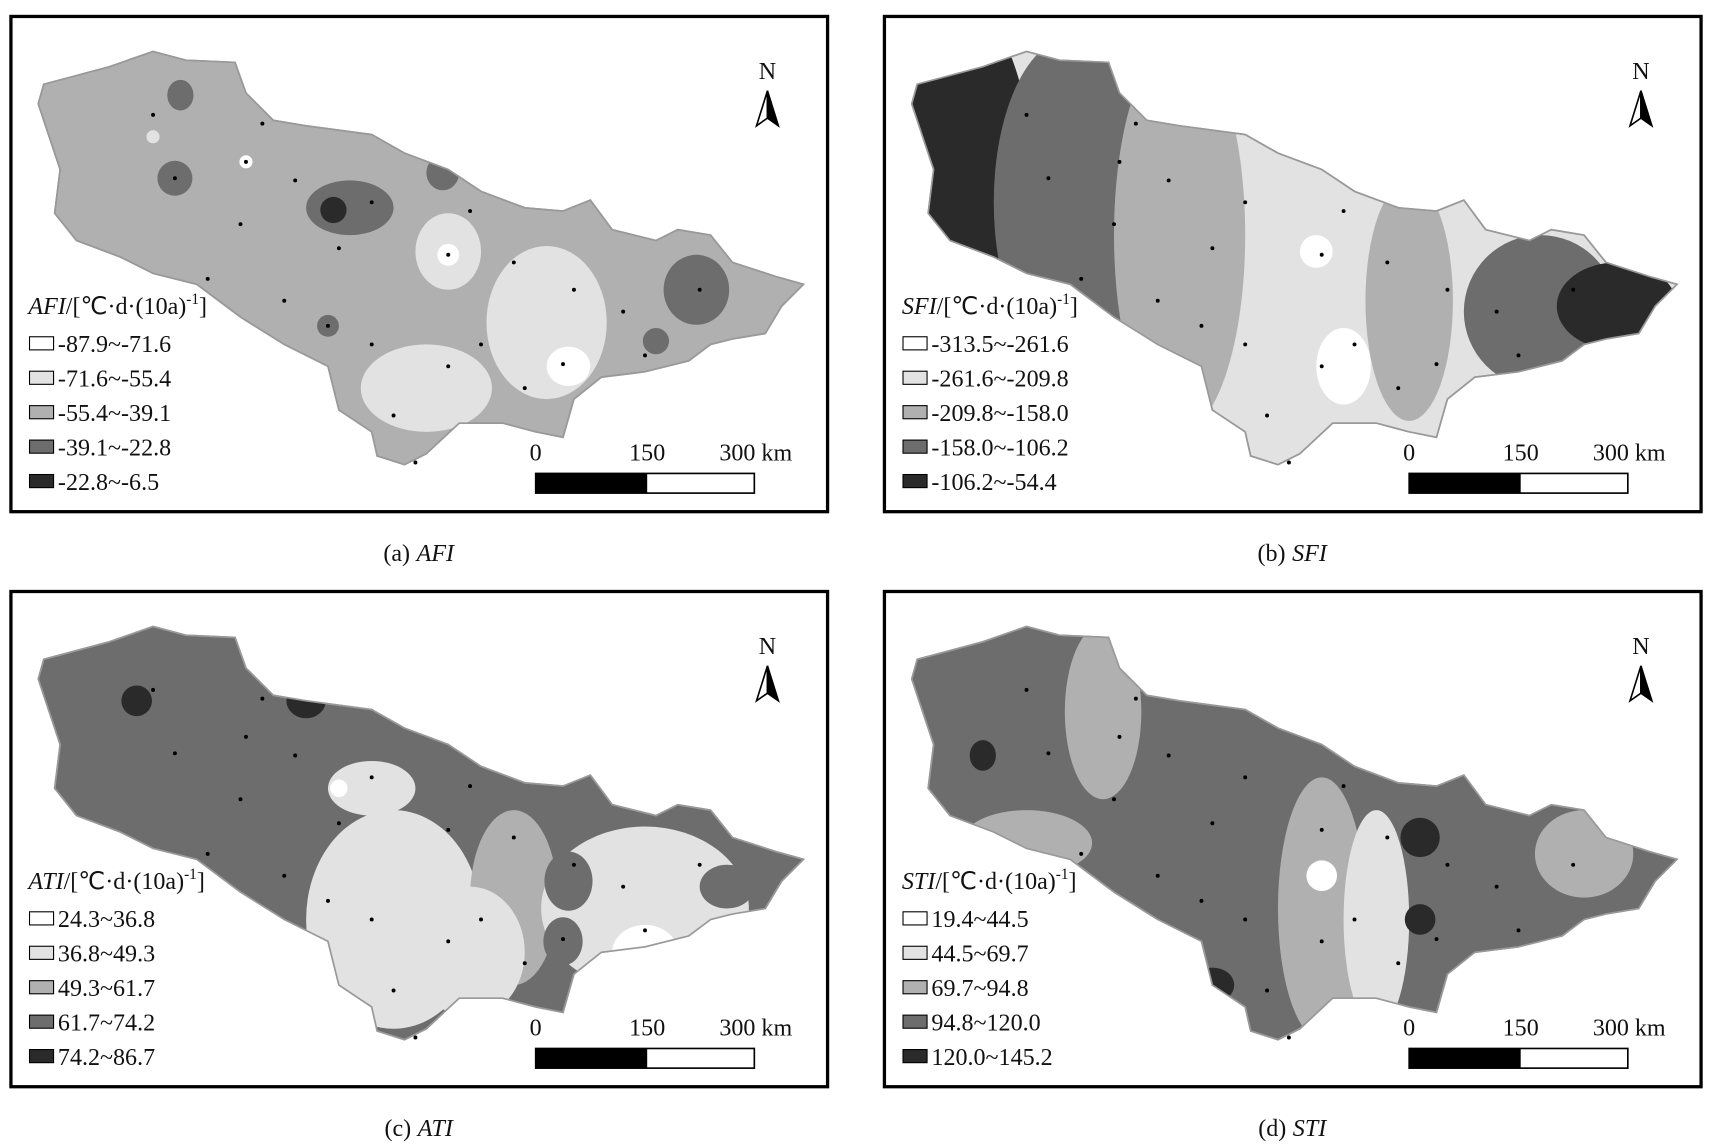 Image resolution: width=1712 pixels, height=1148 pixels. What do you see at coordinates (192, 299) in the screenshot?
I see `legend-sup: -1` at bounding box center [192, 299].